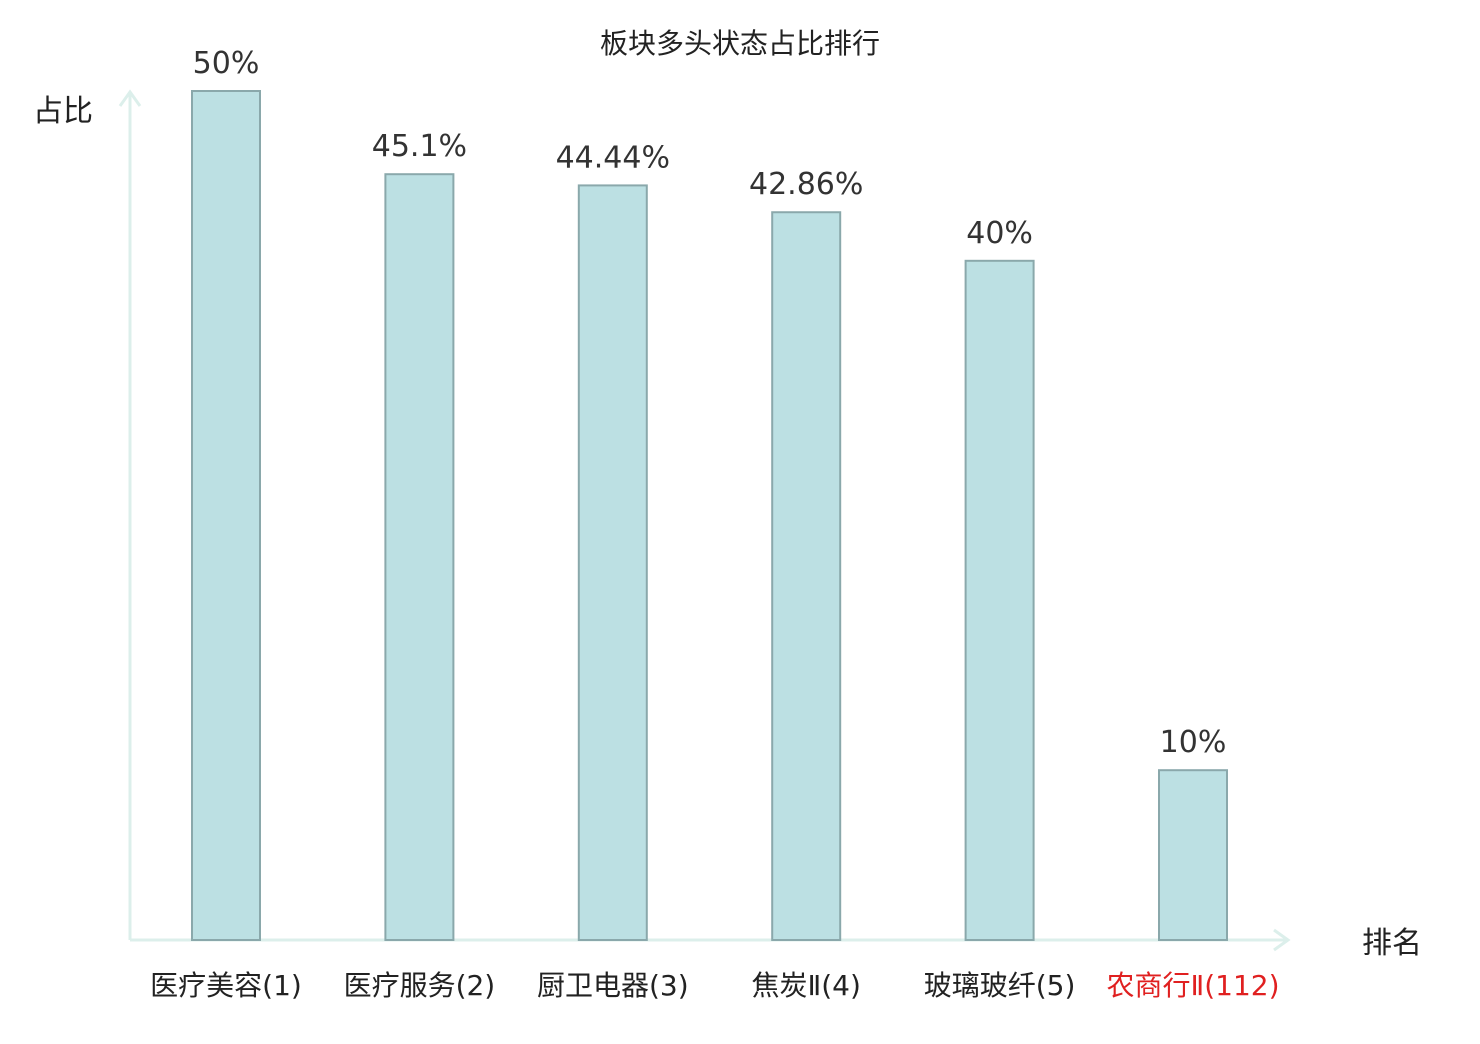 The image size is (1480, 1044). What do you see at coordinates (613, 157) in the screenshot?
I see `bar-value-label: 44.44%` at bounding box center [613, 157].